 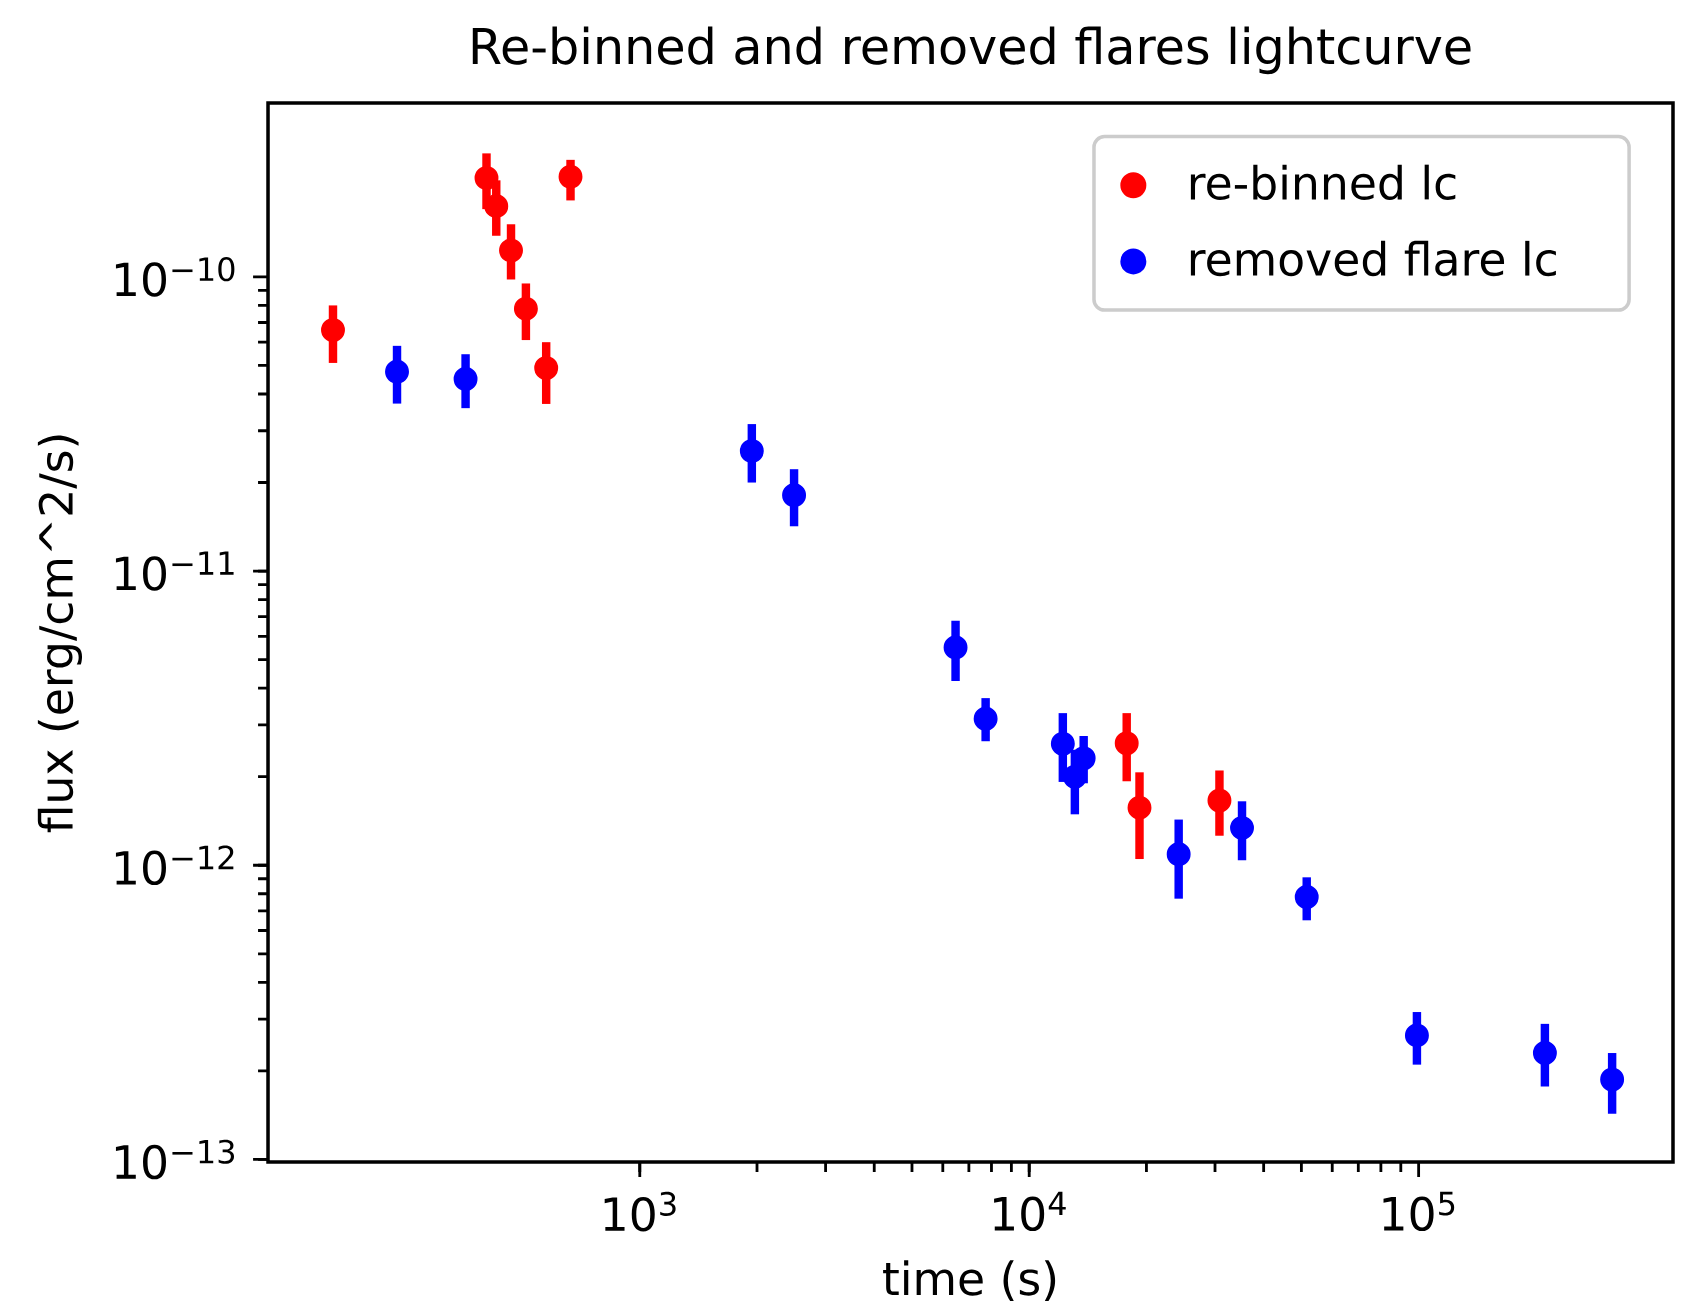 What do you see at coordinates (969, 1281) in the screenshot?
I see `x-axis-title: time (s)` at bounding box center [969, 1281].